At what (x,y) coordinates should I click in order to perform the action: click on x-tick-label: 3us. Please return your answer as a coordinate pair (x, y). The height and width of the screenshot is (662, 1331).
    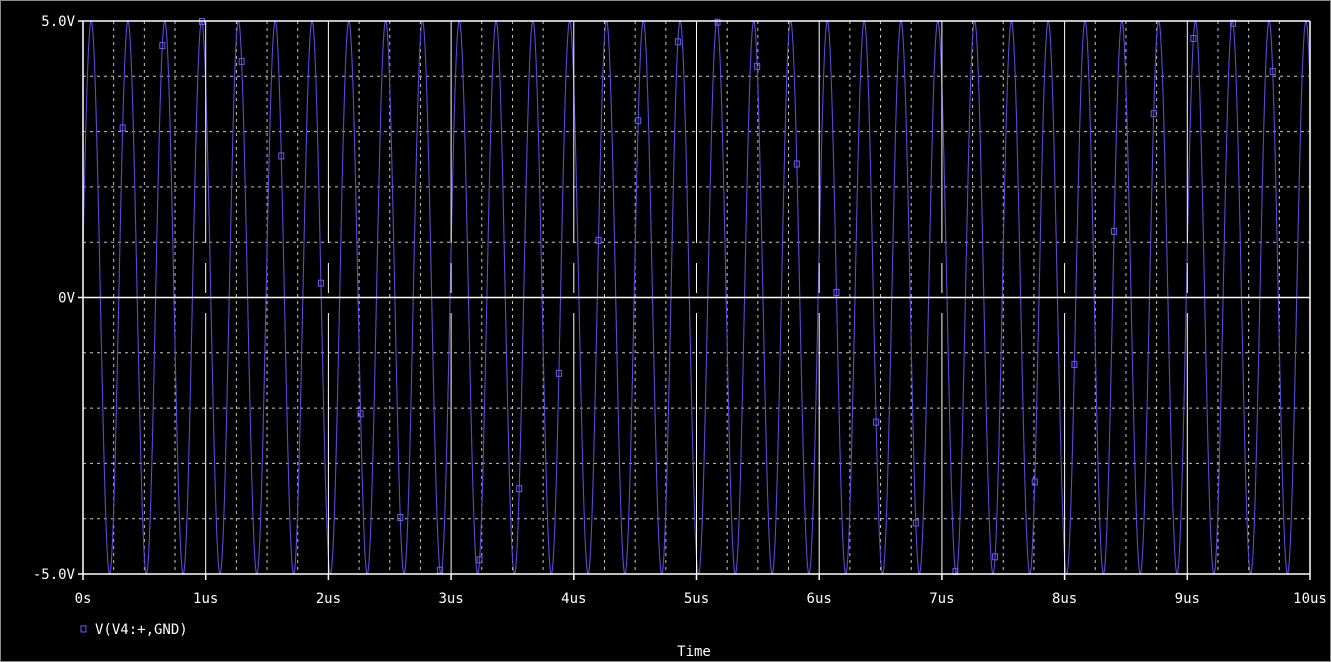
    Looking at the image, I should click on (450, 599).